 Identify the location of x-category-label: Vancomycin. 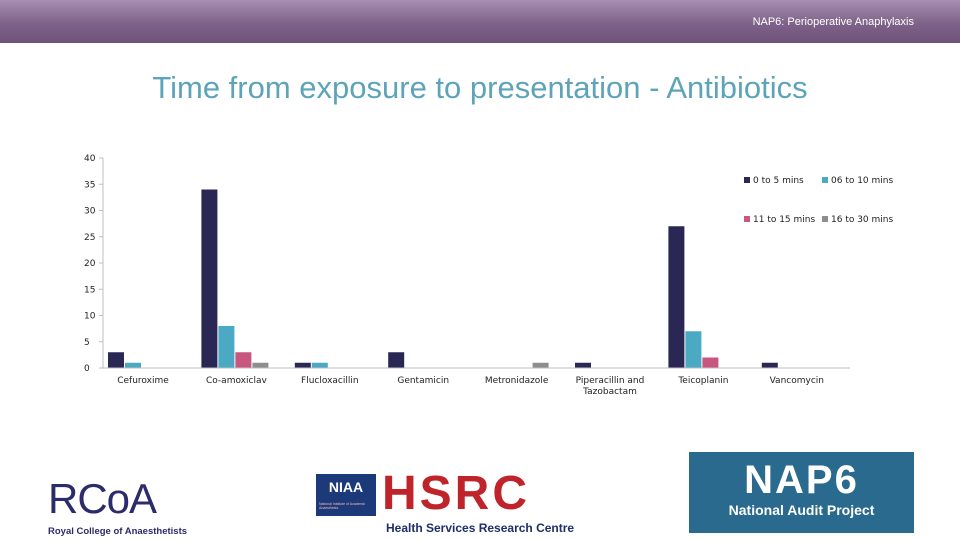
(797, 381).